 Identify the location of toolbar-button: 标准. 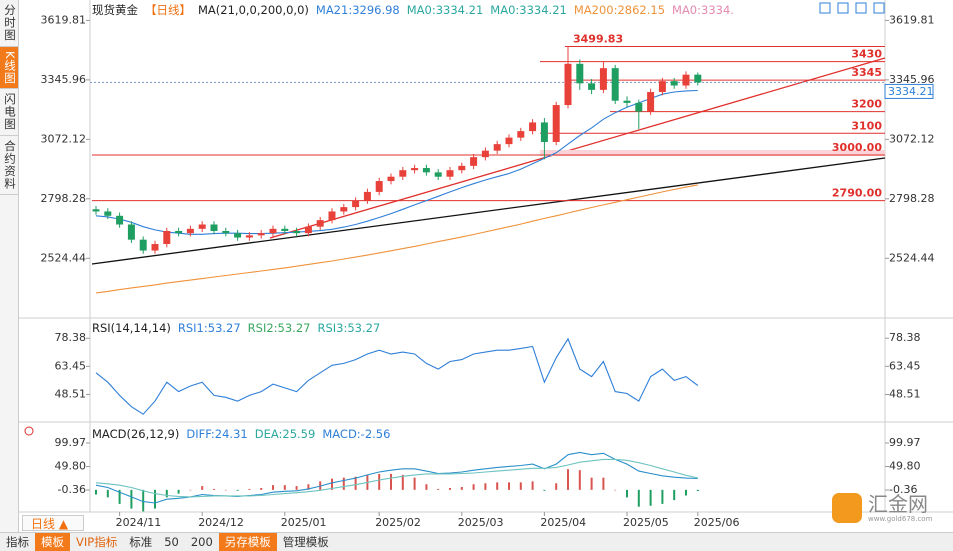
(141, 542).